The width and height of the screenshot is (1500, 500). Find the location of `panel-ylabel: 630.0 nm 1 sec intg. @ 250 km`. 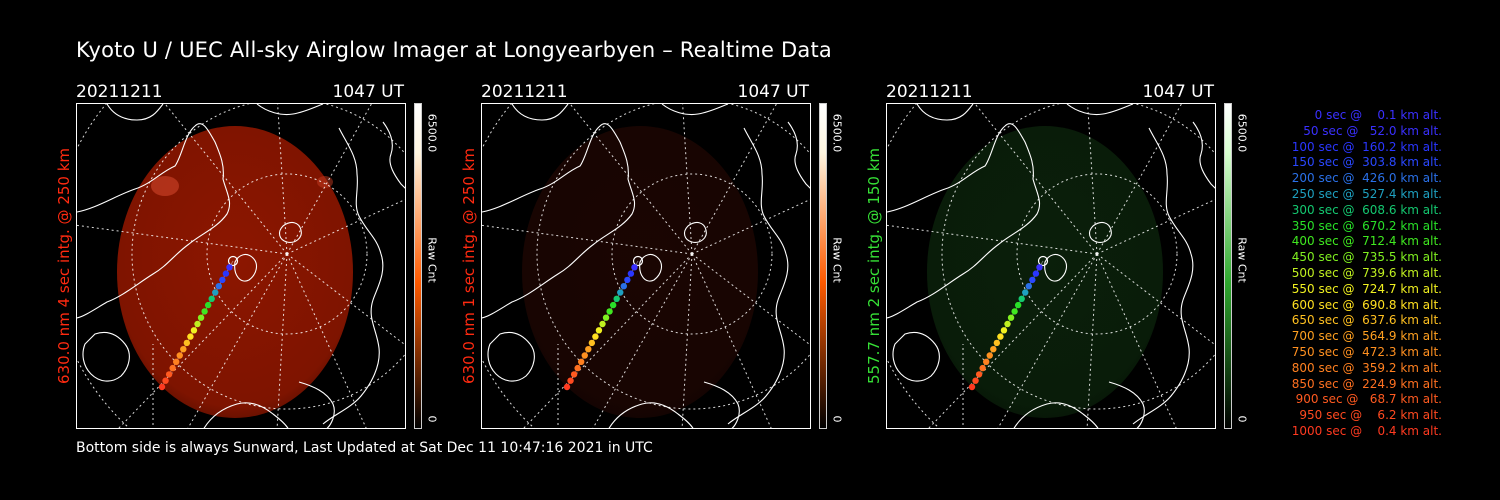

panel-ylabel: 630.0 nm 1 sec intg. @ 250 km is located at coordinates (469, 266).